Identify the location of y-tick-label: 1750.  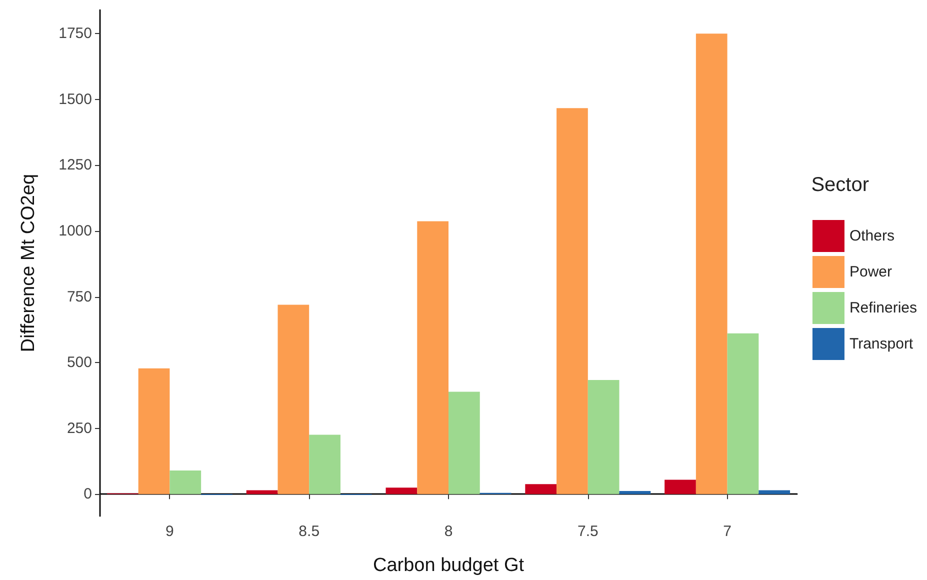
(75, 33).